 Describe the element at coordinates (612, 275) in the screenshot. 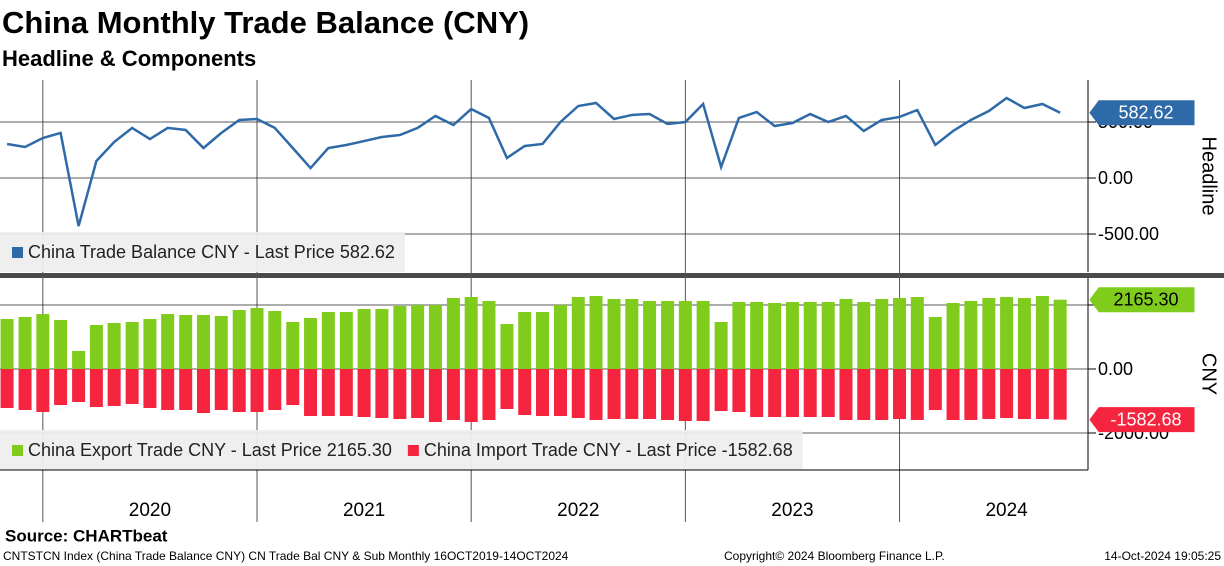

I see `panel-divider` at that location.